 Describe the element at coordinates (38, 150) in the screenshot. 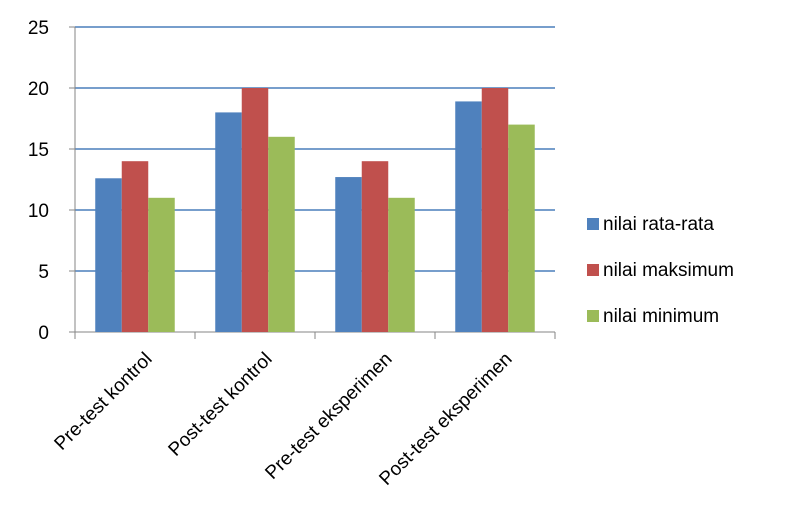

I see `y-tick-label: 15` at that location.